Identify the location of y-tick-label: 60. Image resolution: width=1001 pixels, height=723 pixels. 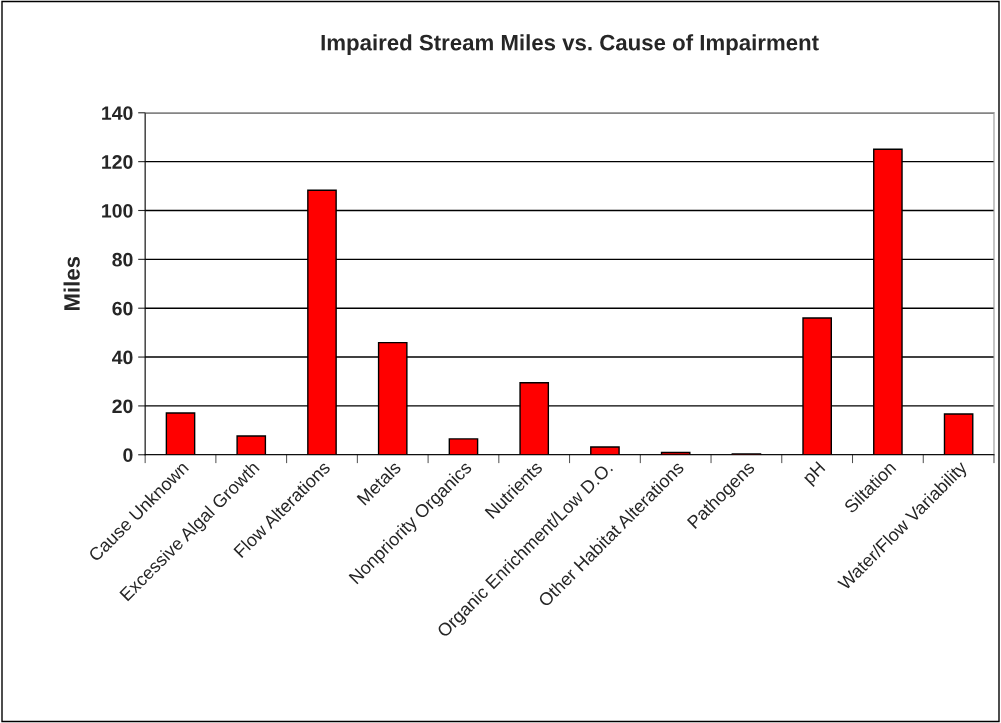
(122, 308).